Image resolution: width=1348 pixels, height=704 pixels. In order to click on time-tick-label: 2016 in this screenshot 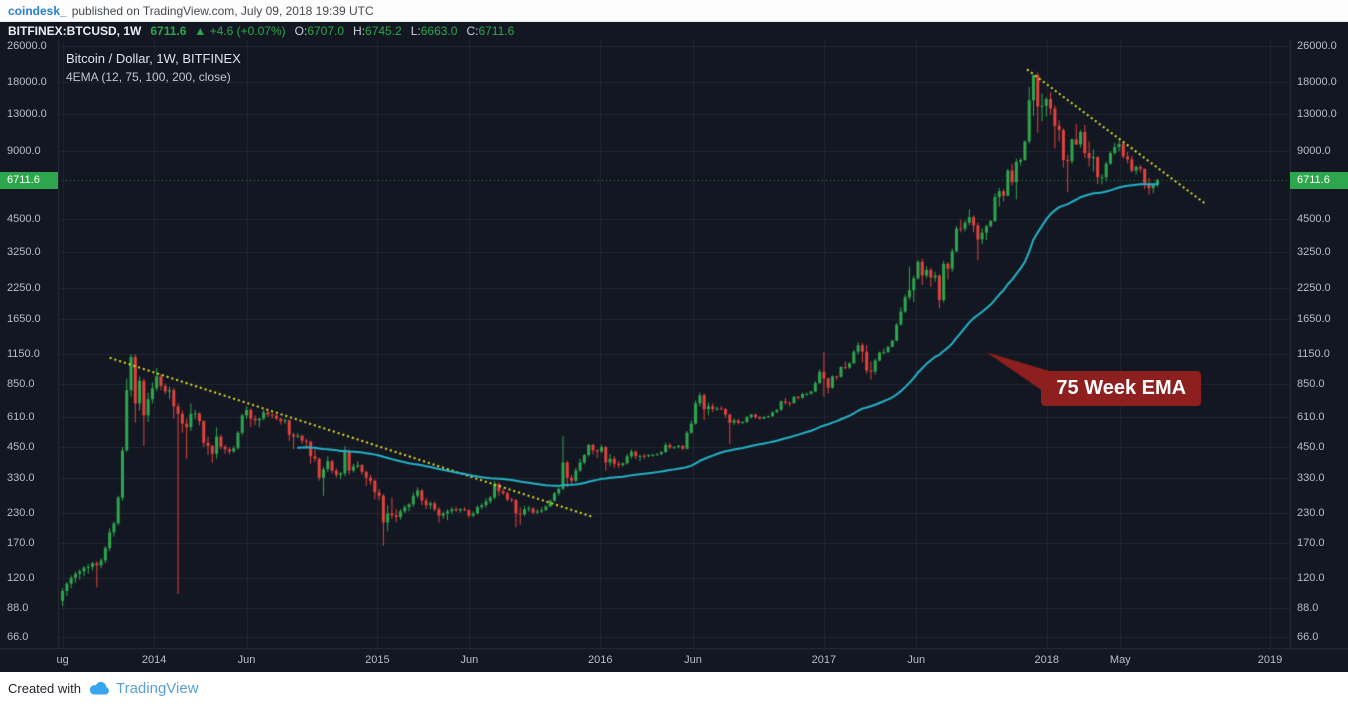, I will do `click(600, 660)`.